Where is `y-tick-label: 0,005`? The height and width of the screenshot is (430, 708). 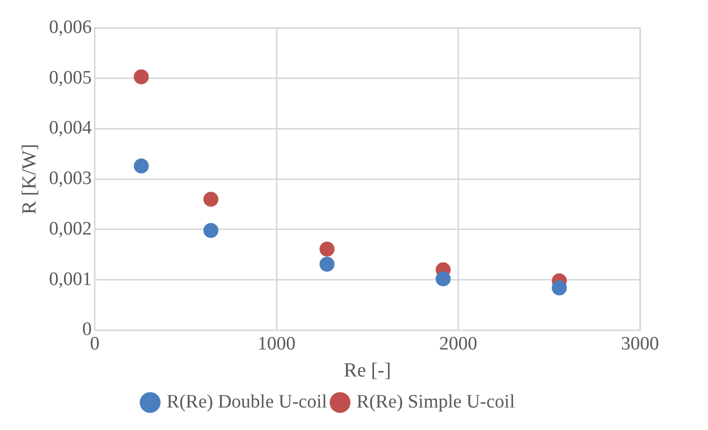
y-tick-label: 0,005 is located at coordinates (70, 77).